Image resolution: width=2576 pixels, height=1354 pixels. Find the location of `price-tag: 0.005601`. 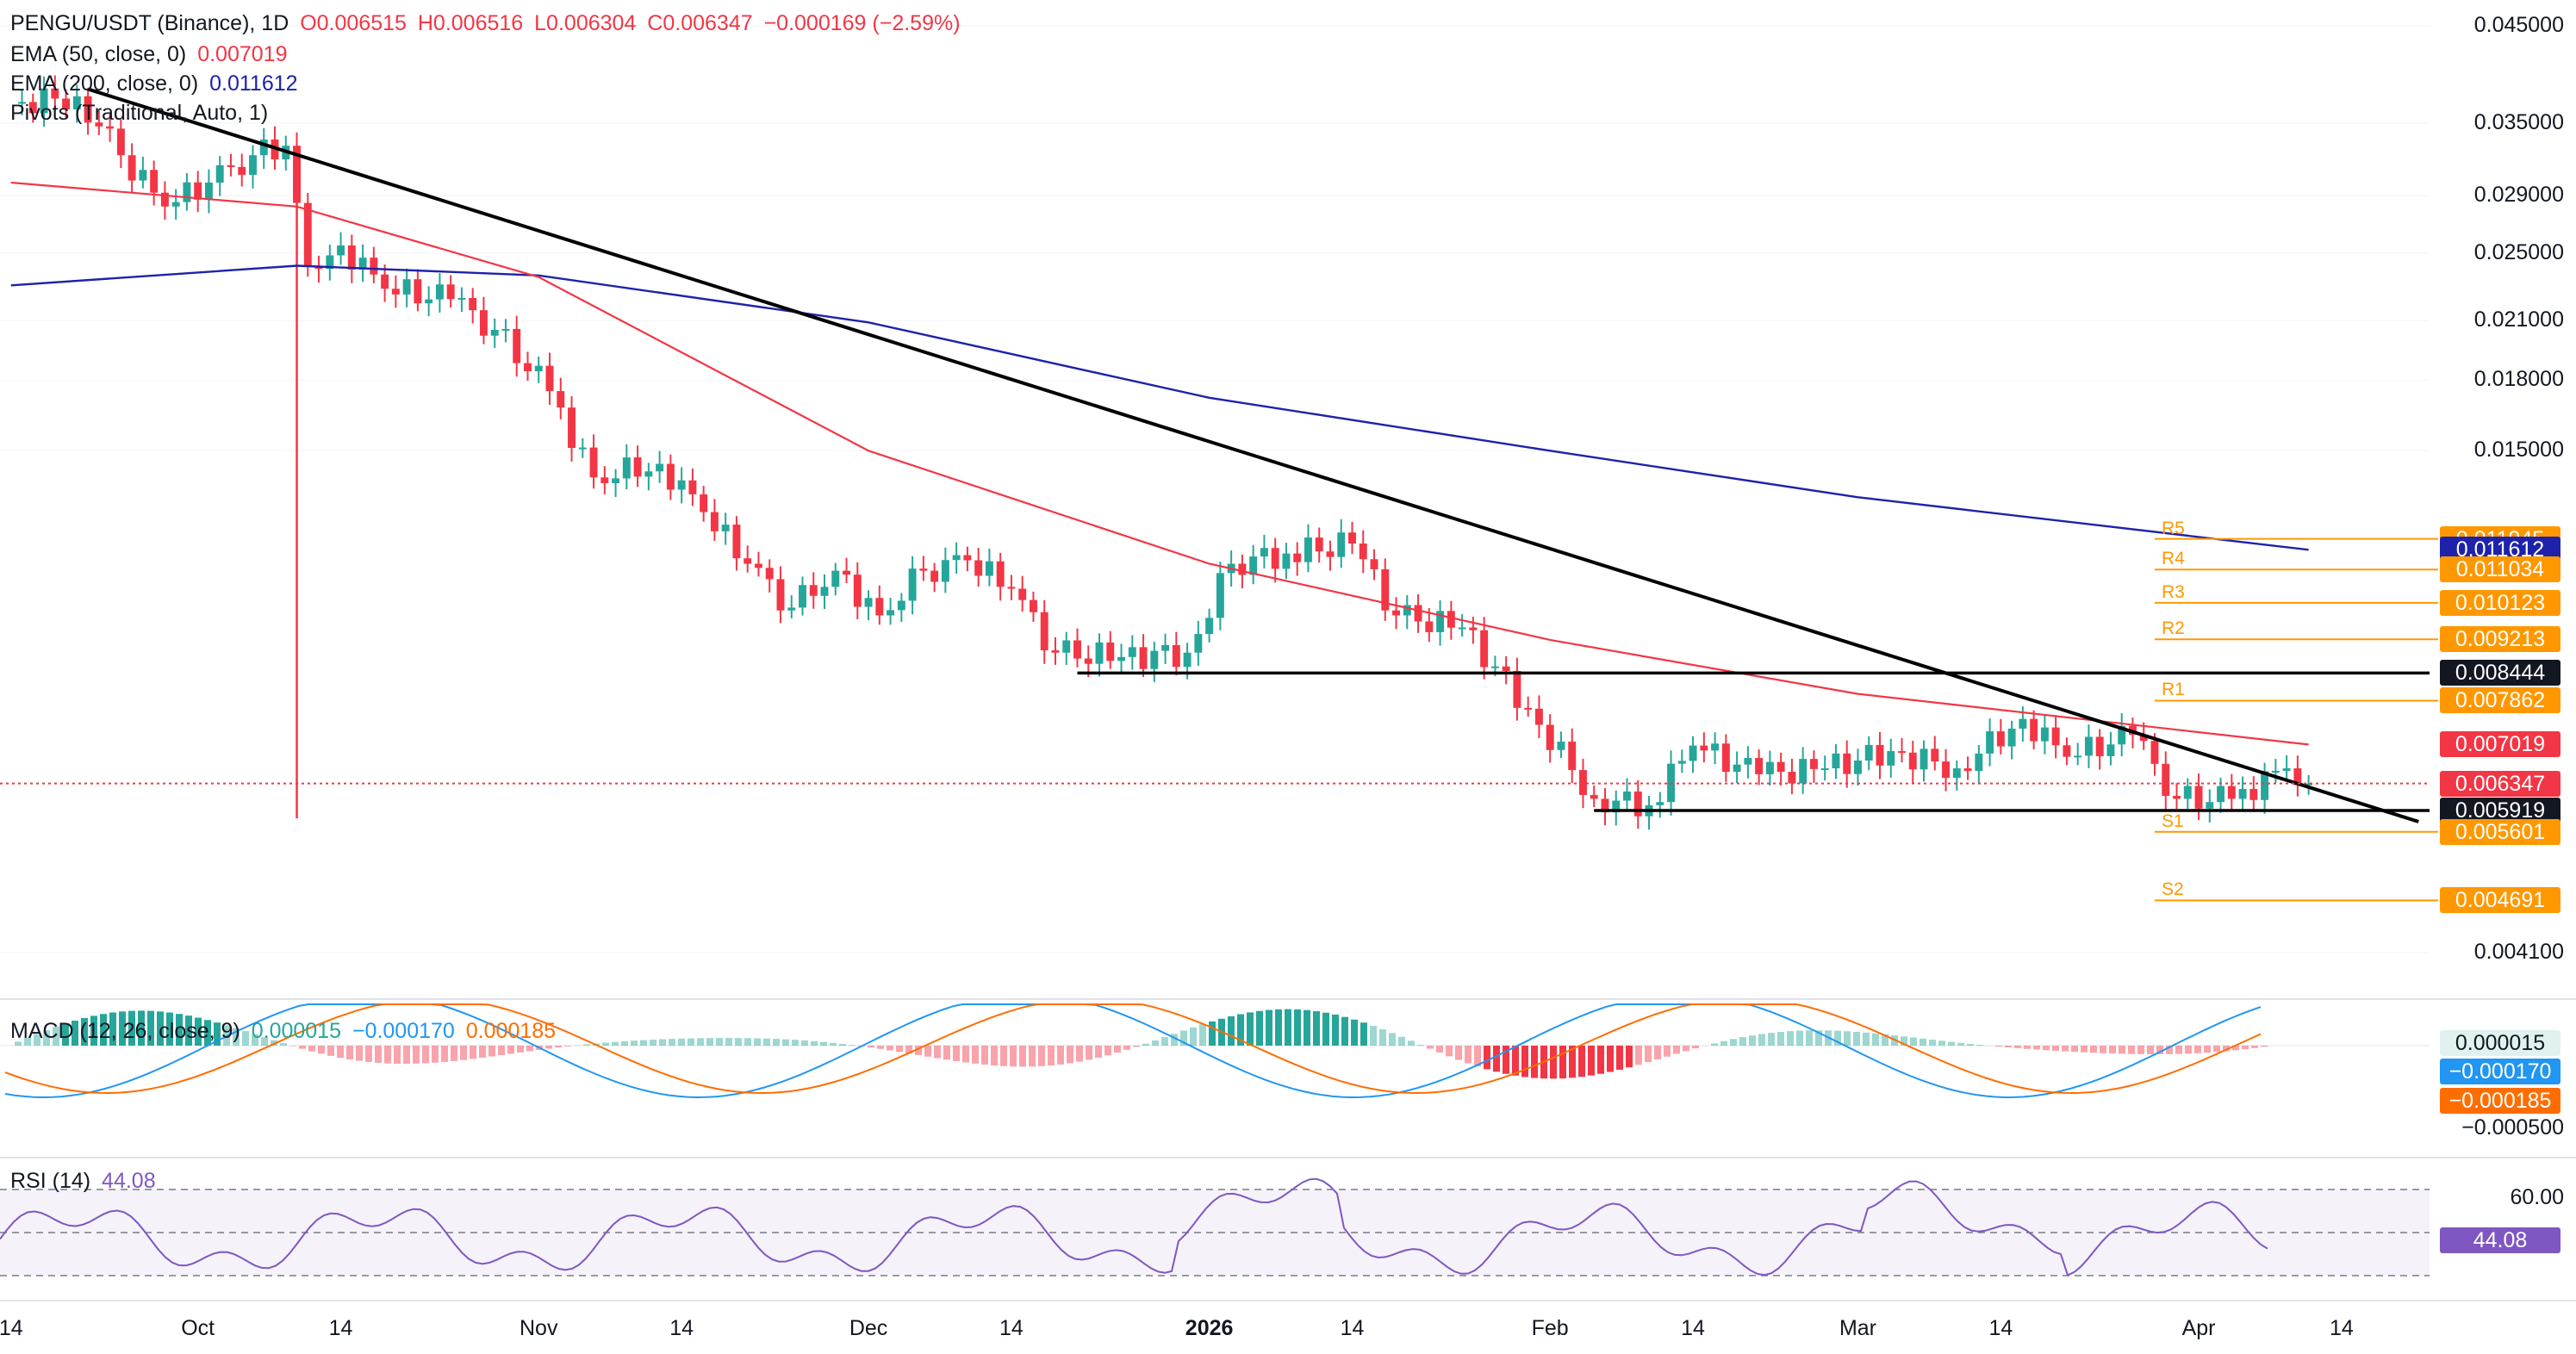

price-tag: 0.005601 is located at coordinates (2500, 831).